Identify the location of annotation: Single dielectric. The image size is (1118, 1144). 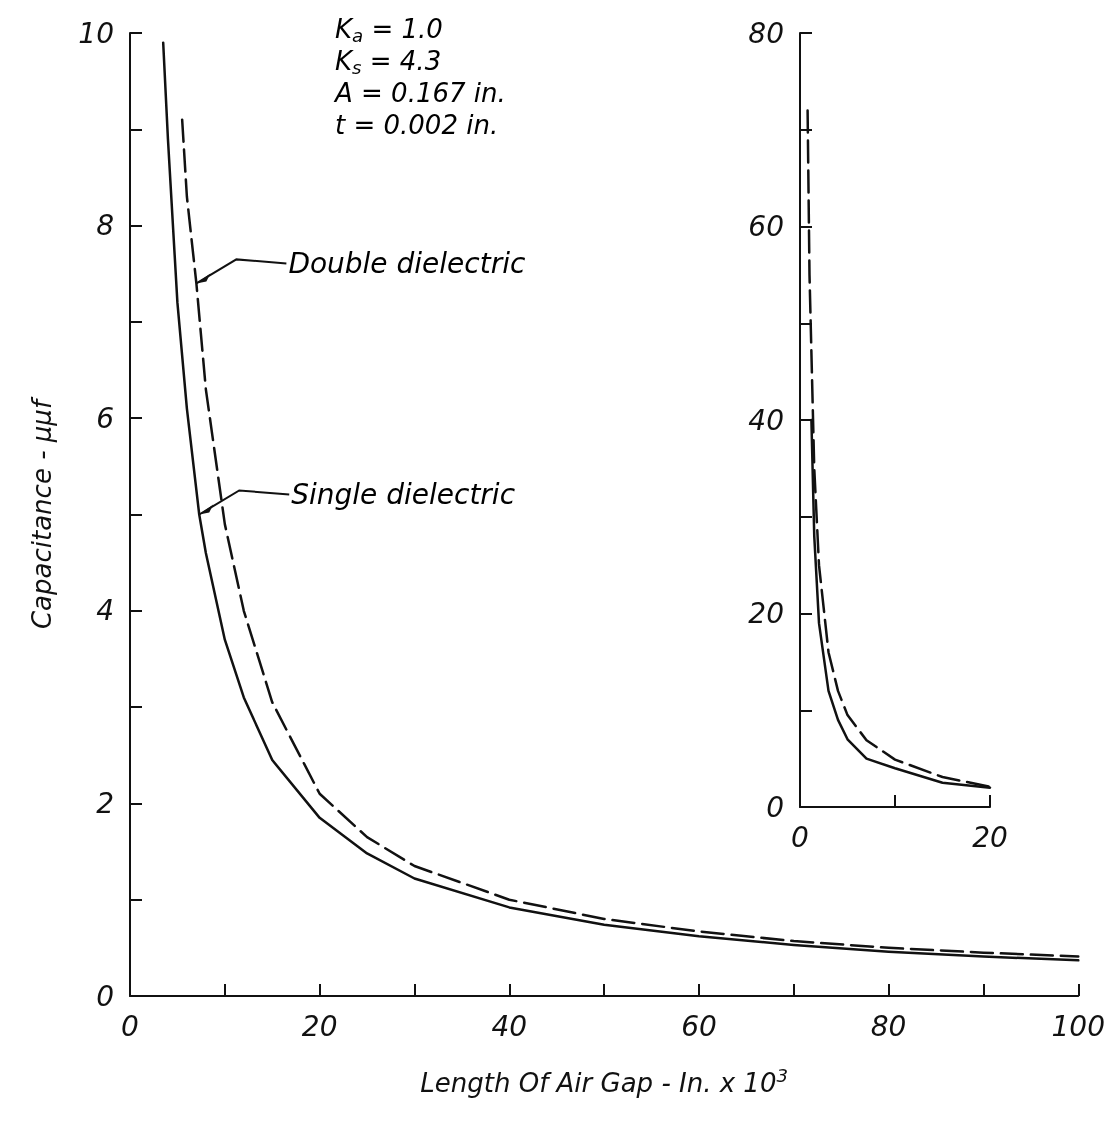
(403, 494).